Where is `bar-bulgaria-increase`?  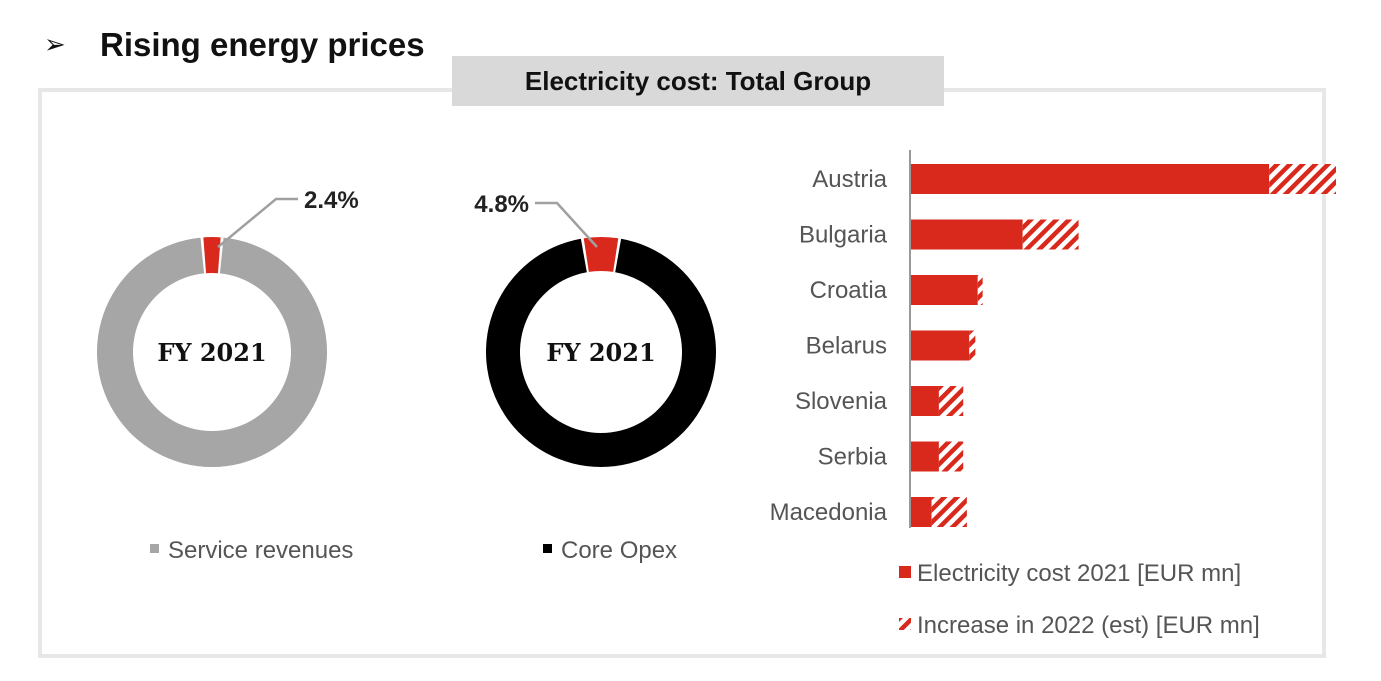 bar-bulgaria-increase is located at coordinates (1050, 234).